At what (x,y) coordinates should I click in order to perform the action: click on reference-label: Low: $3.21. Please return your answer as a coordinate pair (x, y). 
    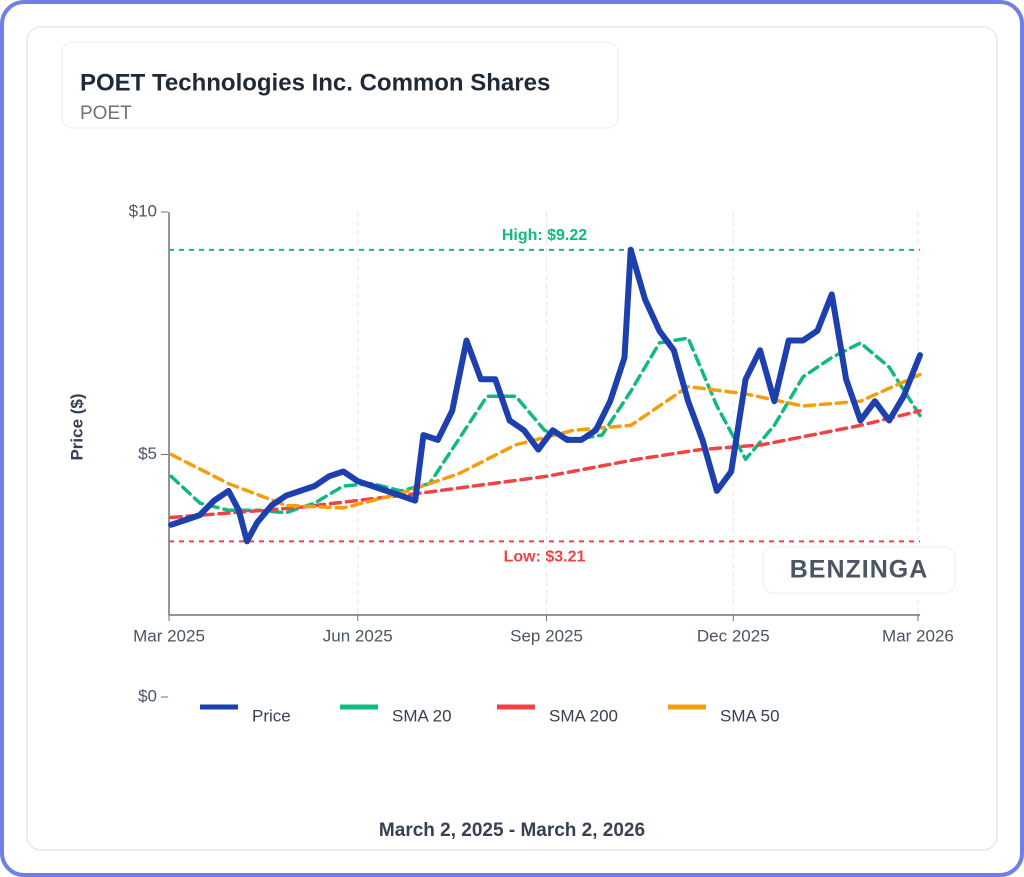
    Looking at the image, I should click on (545, 557).